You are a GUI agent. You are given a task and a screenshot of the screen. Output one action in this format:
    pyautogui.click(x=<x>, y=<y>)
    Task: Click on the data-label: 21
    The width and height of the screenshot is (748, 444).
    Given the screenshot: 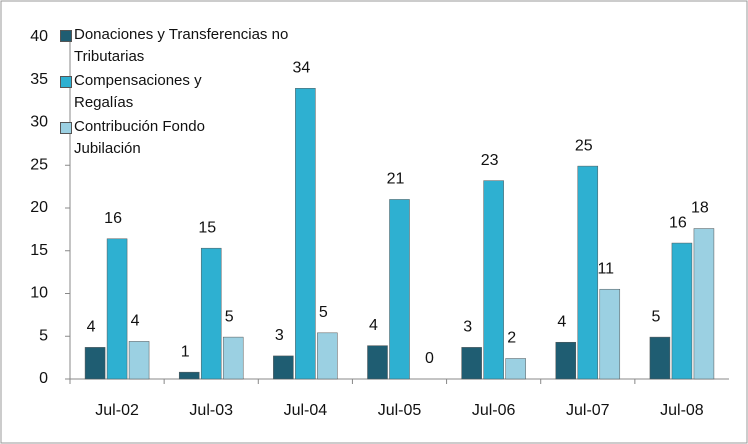 What is the action you would take?
    pyautogui.click(x=396, y=179)
    